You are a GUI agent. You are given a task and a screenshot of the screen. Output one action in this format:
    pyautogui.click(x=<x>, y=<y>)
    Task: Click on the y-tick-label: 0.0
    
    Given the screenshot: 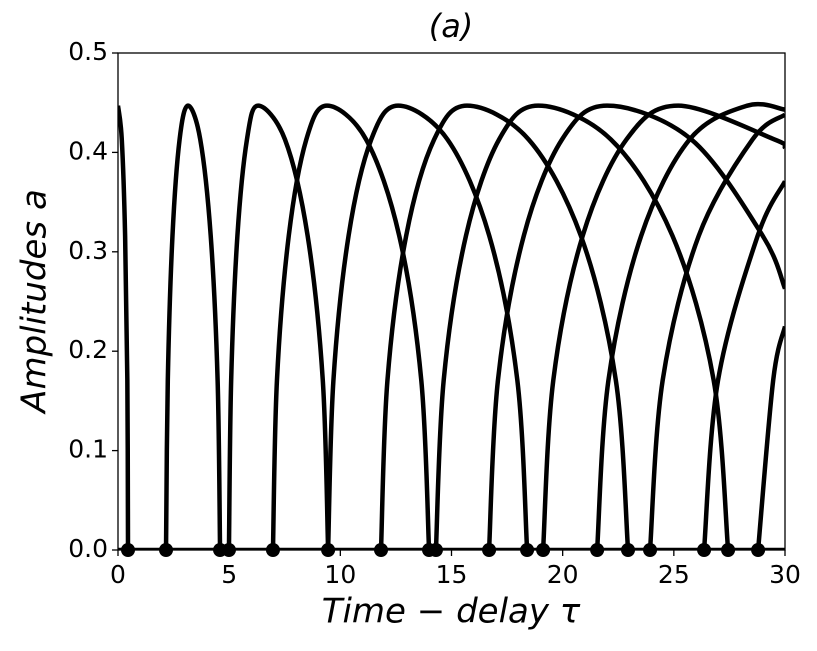 What is the action you would take?
    pyautogui.click(x=88, y=548)
    